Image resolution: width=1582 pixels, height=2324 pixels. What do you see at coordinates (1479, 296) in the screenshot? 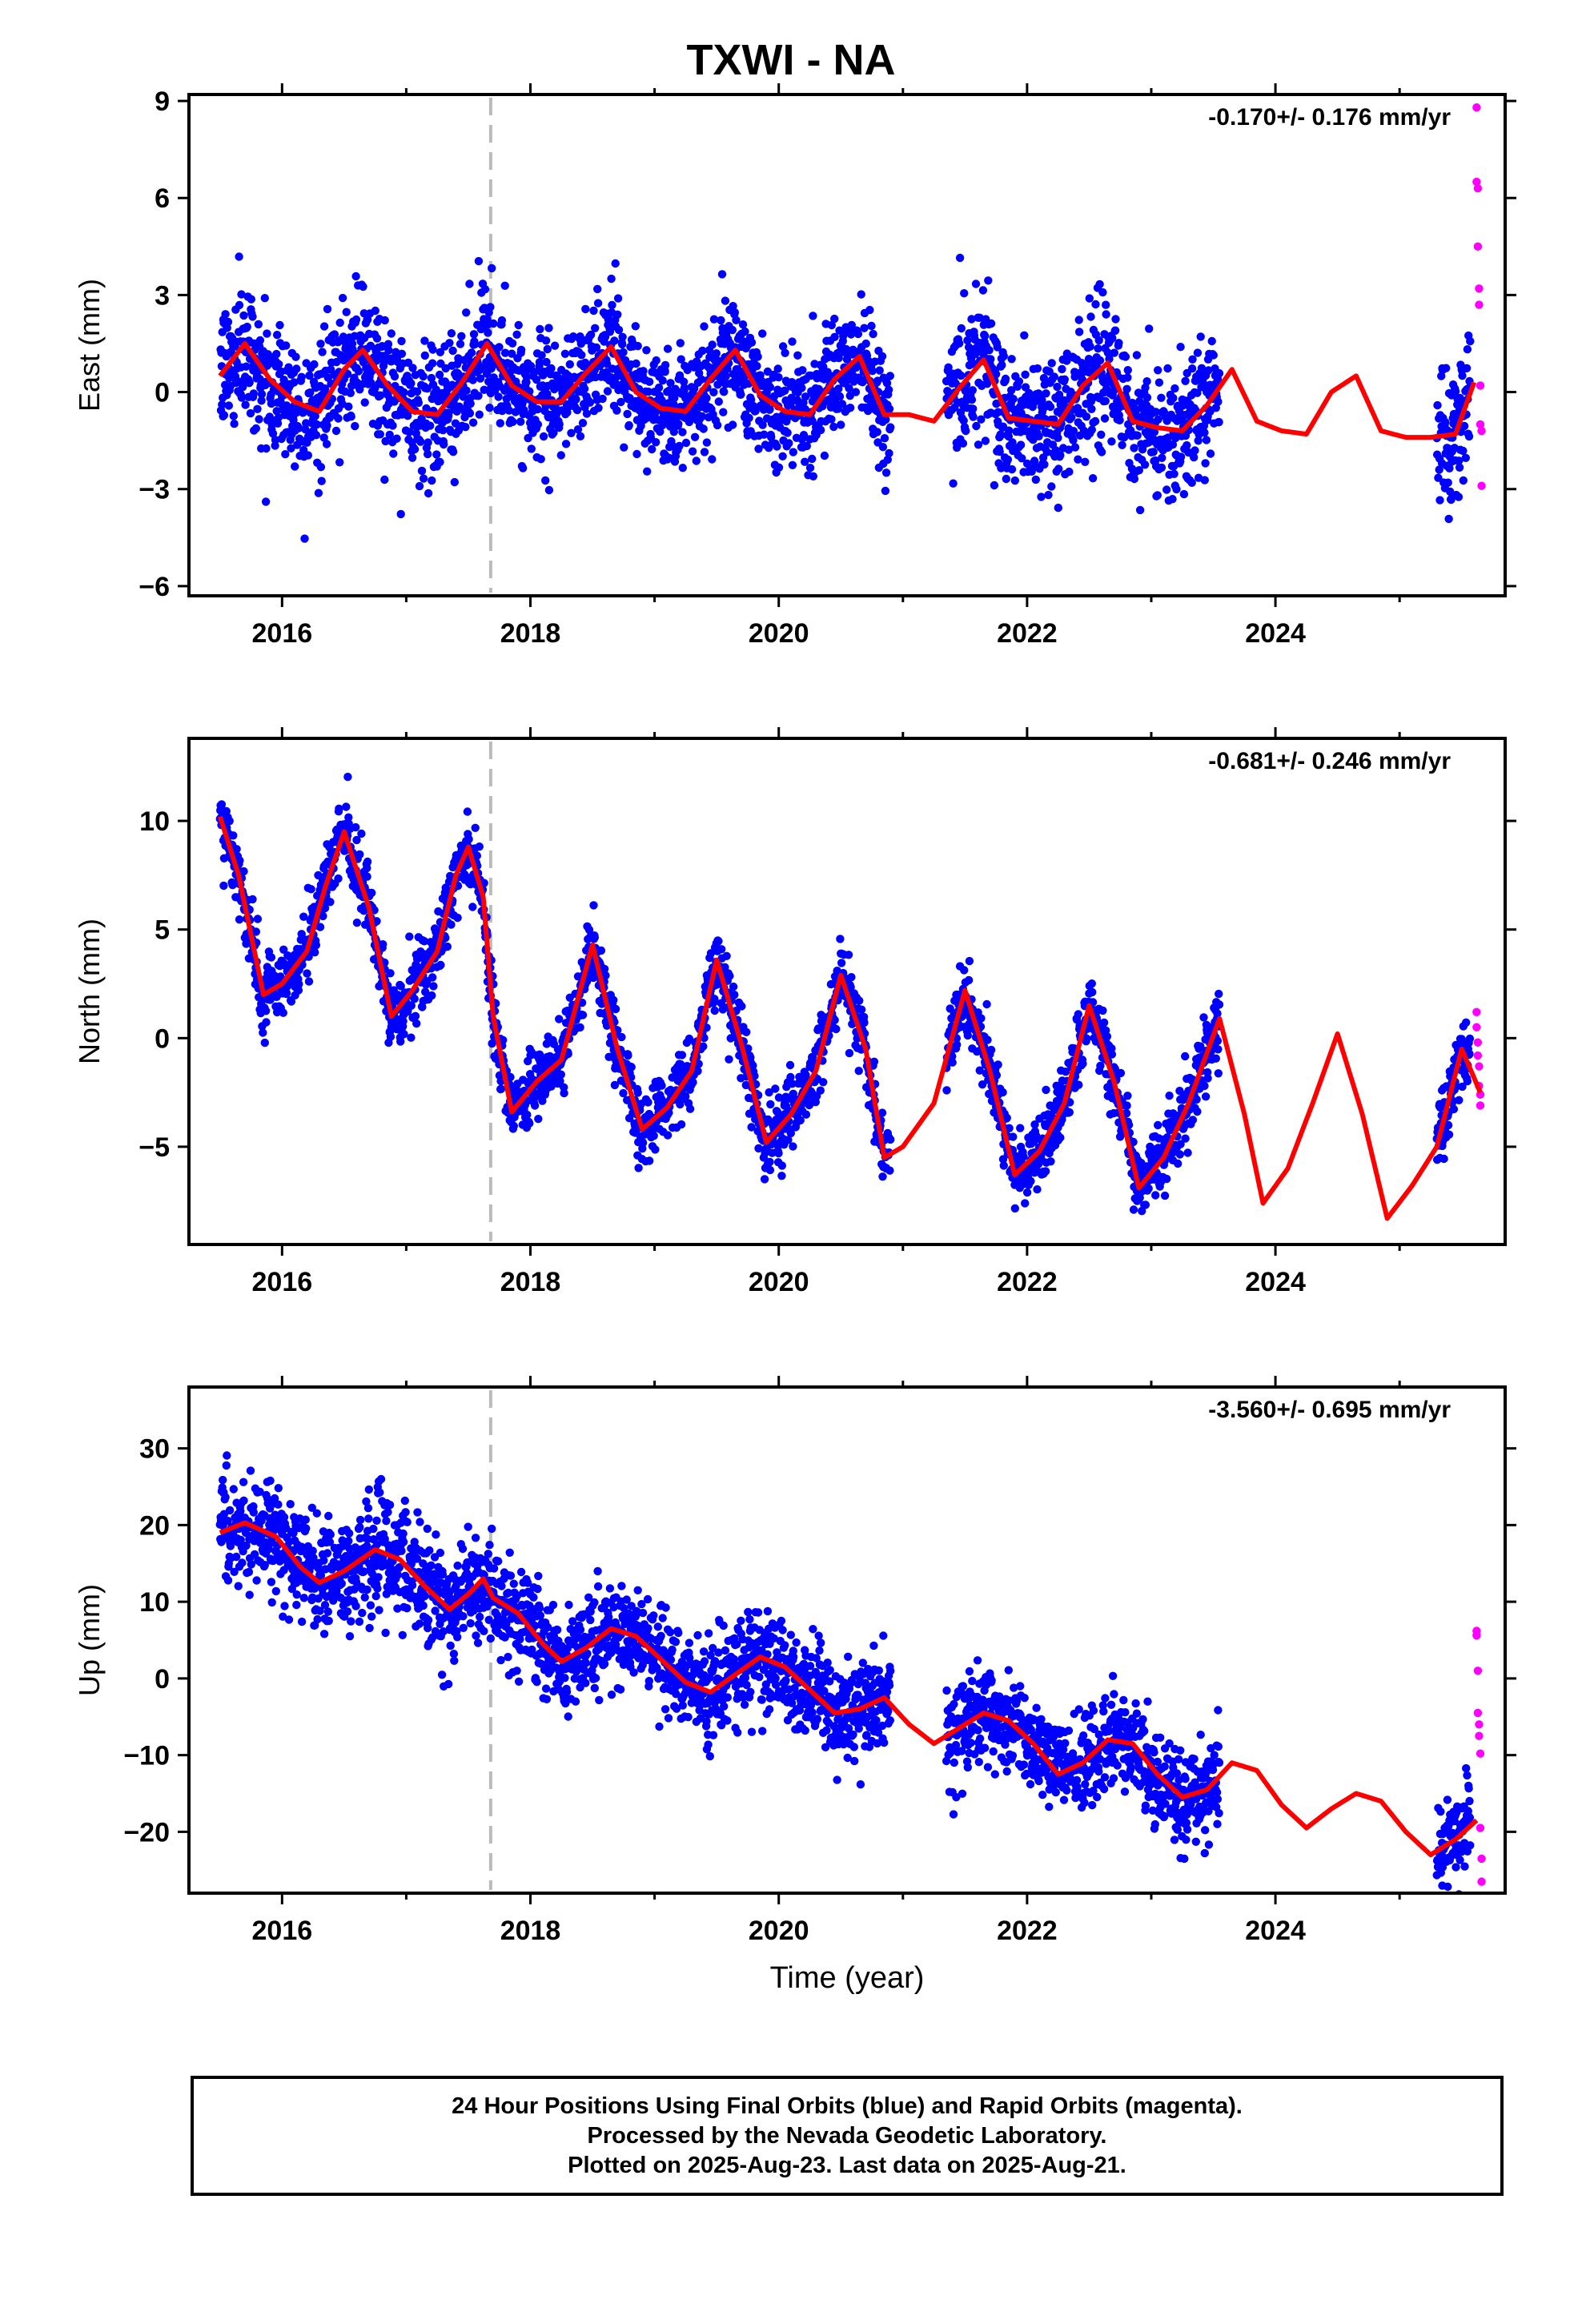
I see `rapid-orbit-points` at bounding box center [1479, 296].